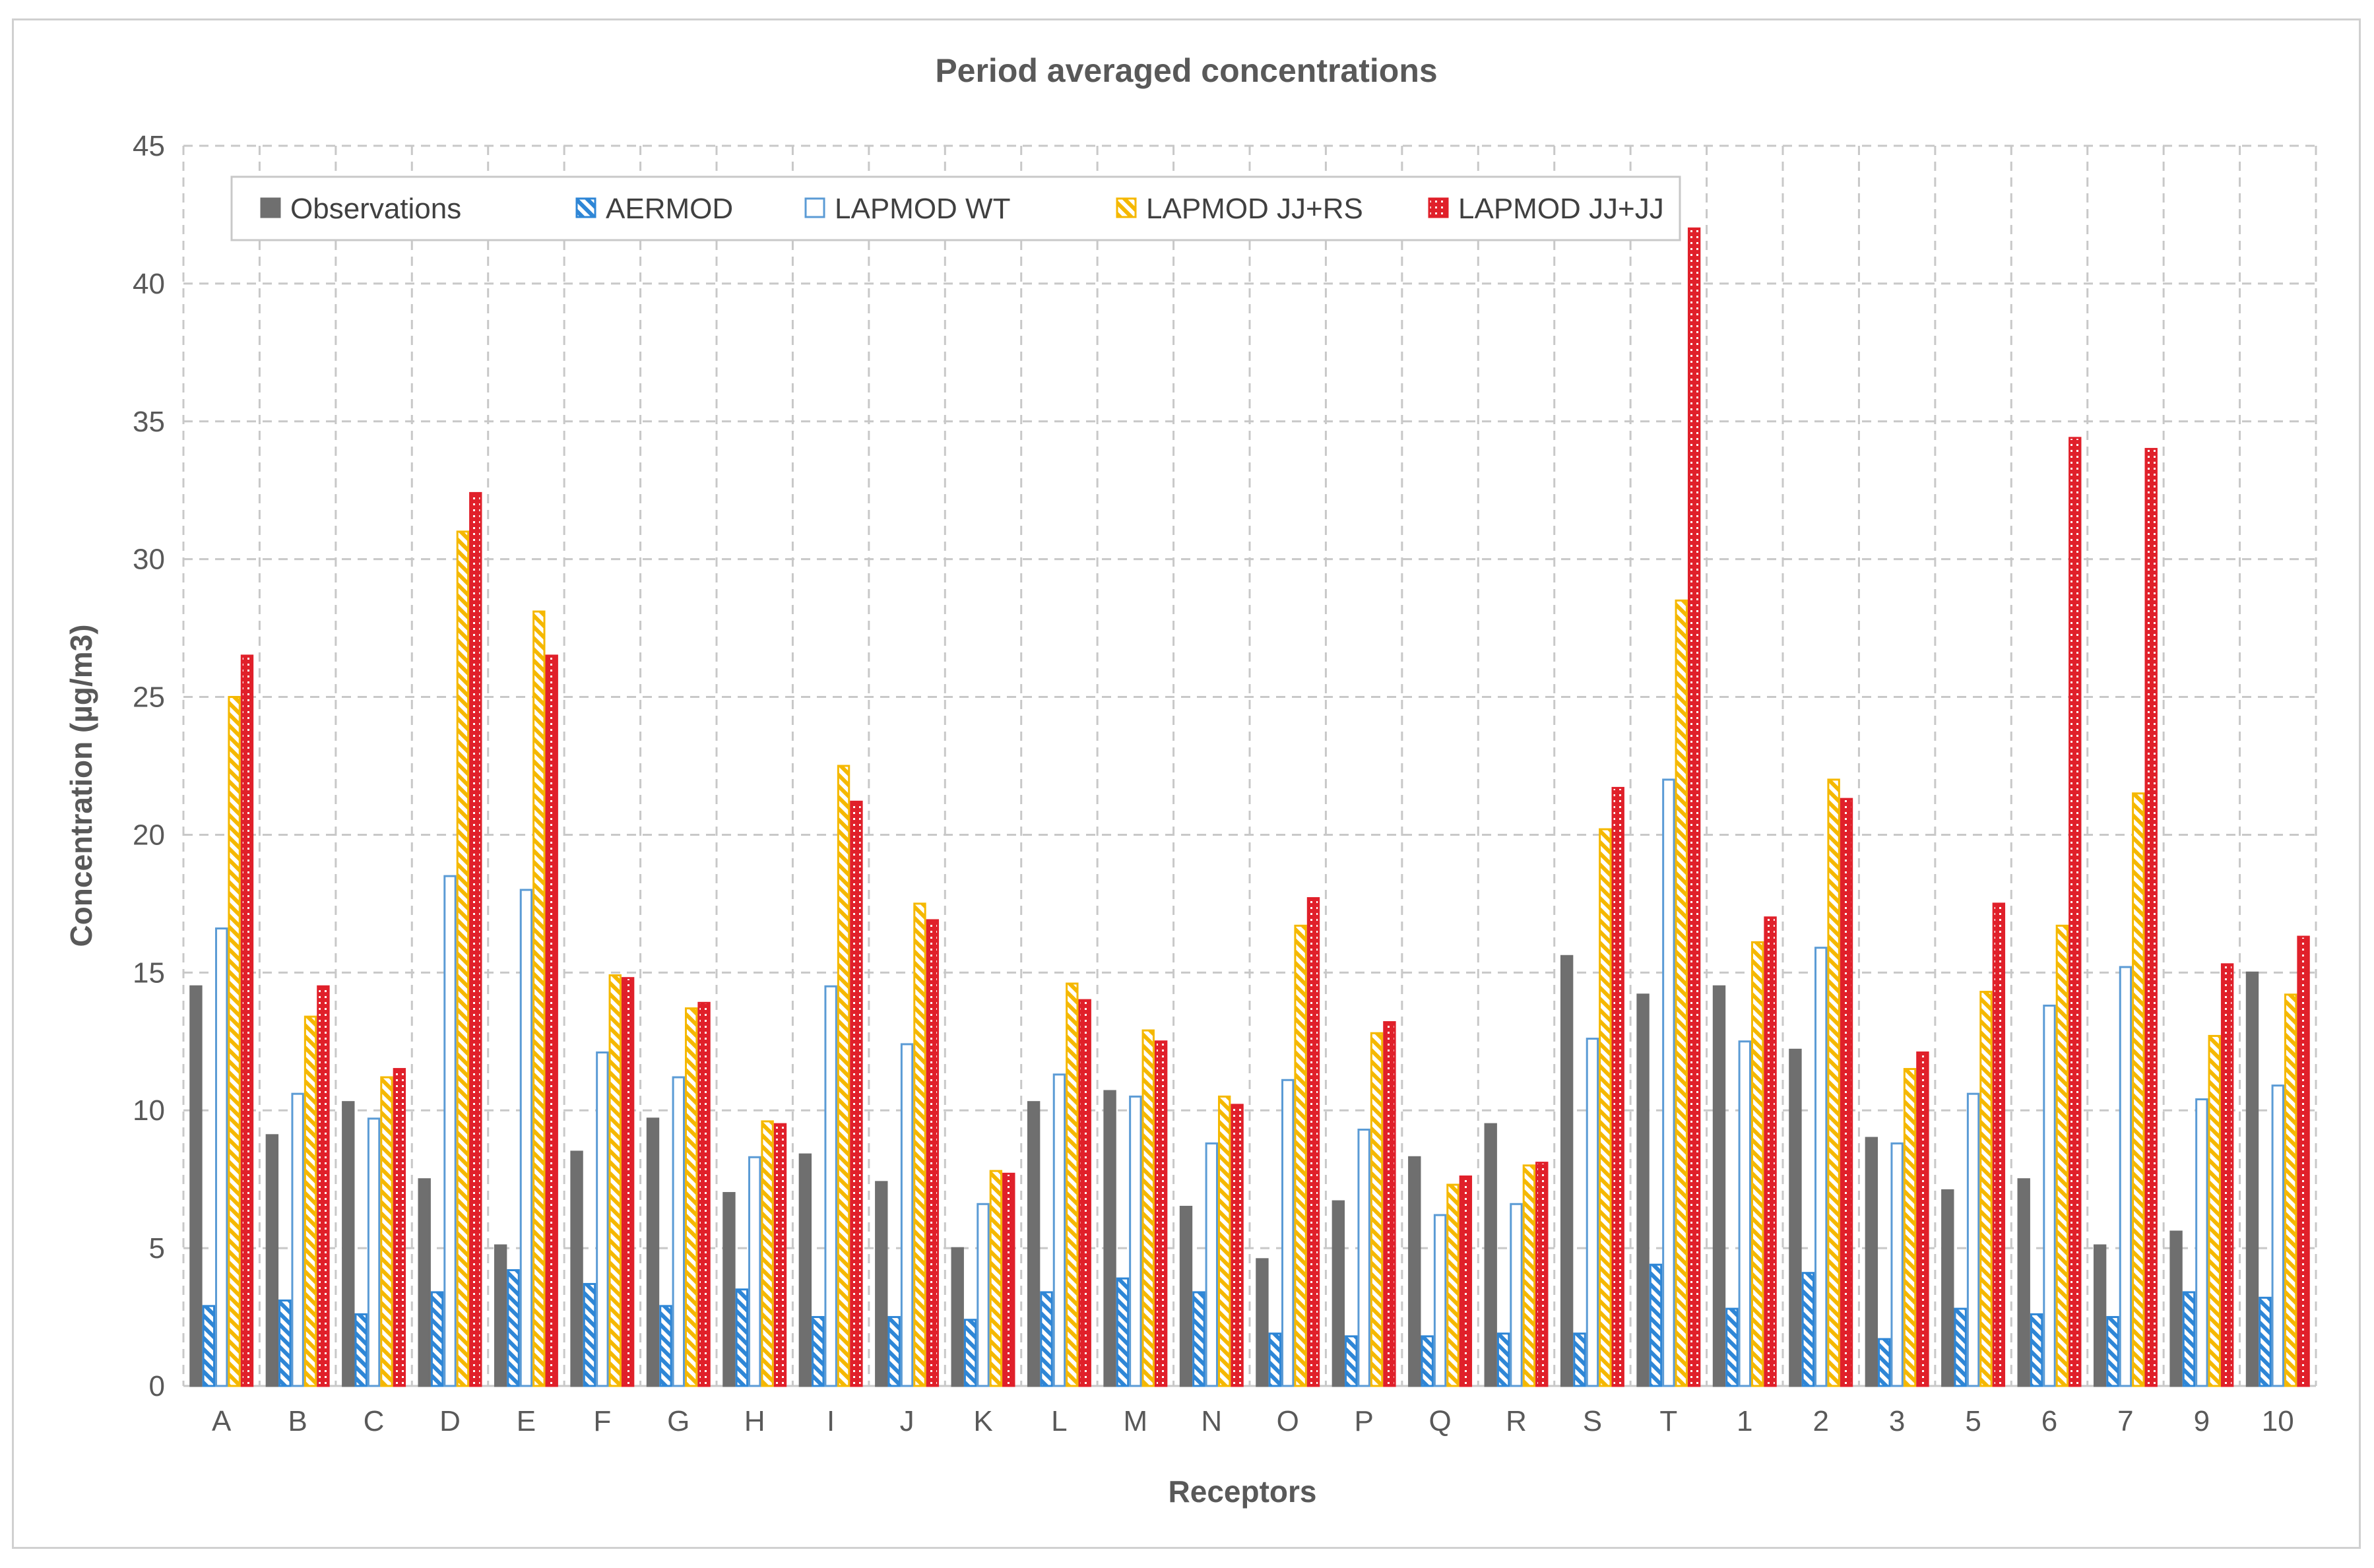 The image size is (2374, 1568). I want to click on y-tick-label: 15, so click(149, 972).